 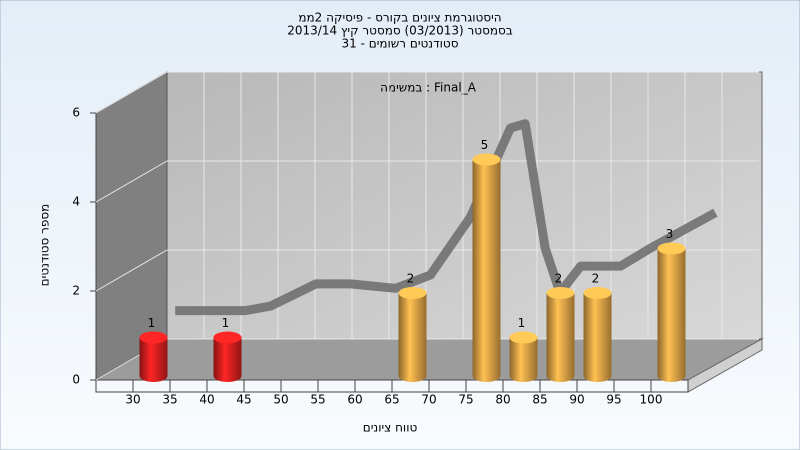 What do you see at coordinates (428, 400) in the screenshot?
I see `x-tick-label: 70` at bounding box center [428, 400].